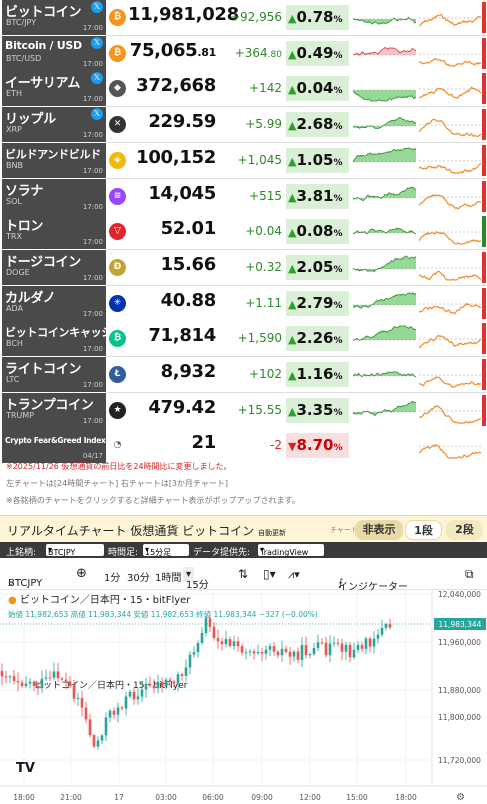  What do you see at coordinates (317, 196) in the screenshot?
I see `coin-pct: ▲3.81%` at bounding box center [317, 196].